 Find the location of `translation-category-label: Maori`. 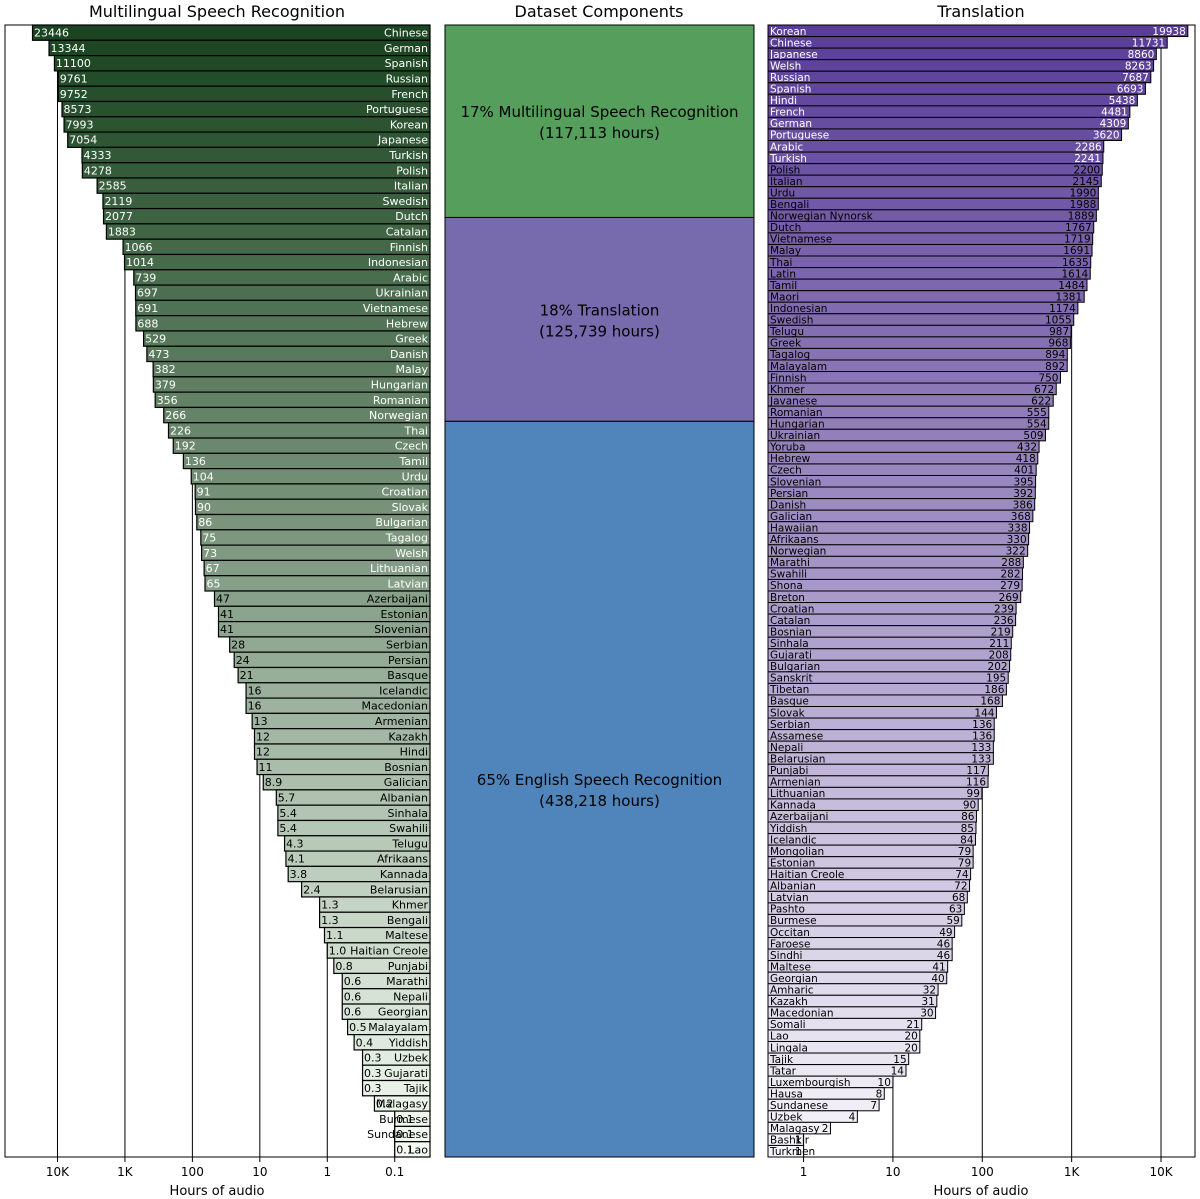

translation-category-label: Maori is located at coordinates (784, 297).